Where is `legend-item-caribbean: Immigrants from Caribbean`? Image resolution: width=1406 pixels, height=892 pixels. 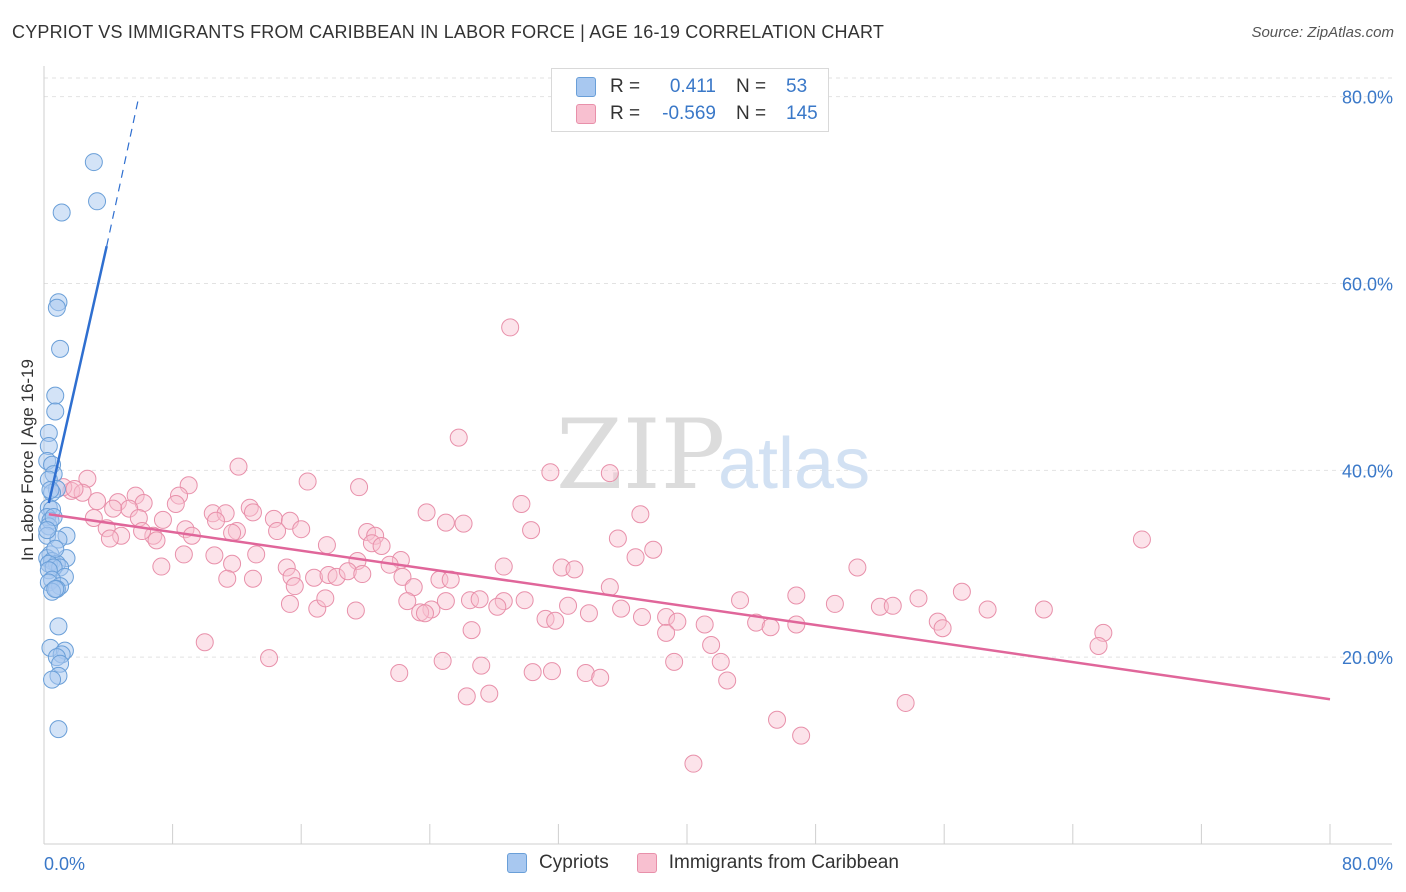 legend-item-caribbean: Immigrants from Caribbean is located at coordinates (767, 863).